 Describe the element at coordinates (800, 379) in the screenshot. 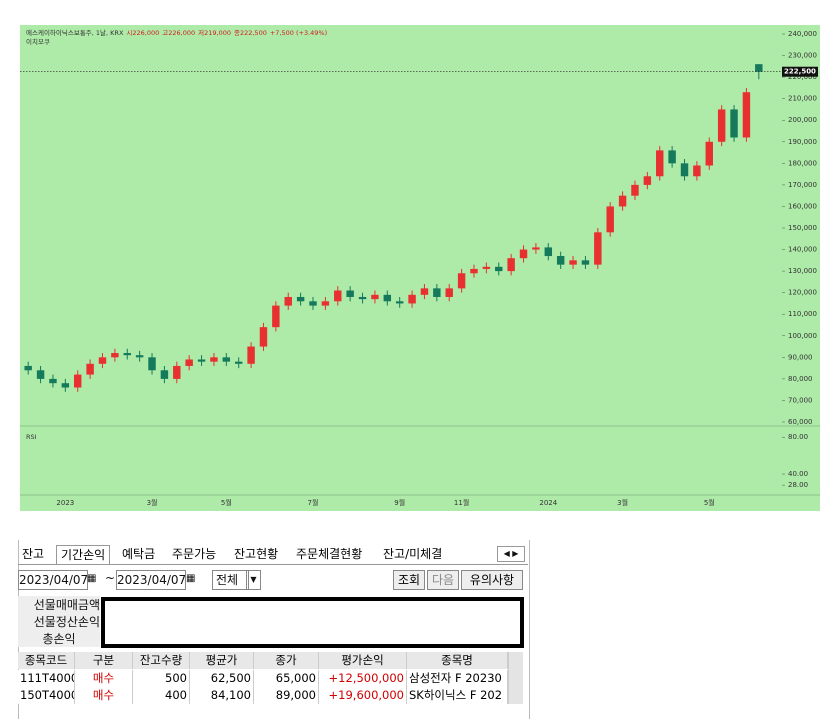

I see `y-tick-label: 80,000` at that location.